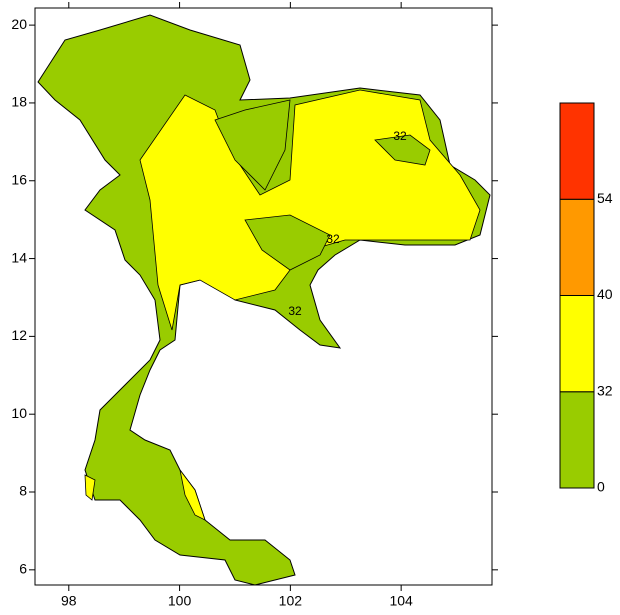  Describe the element at coordinates (19, 102) in the screenshot. I see `y-tick-label: 18` at that location.